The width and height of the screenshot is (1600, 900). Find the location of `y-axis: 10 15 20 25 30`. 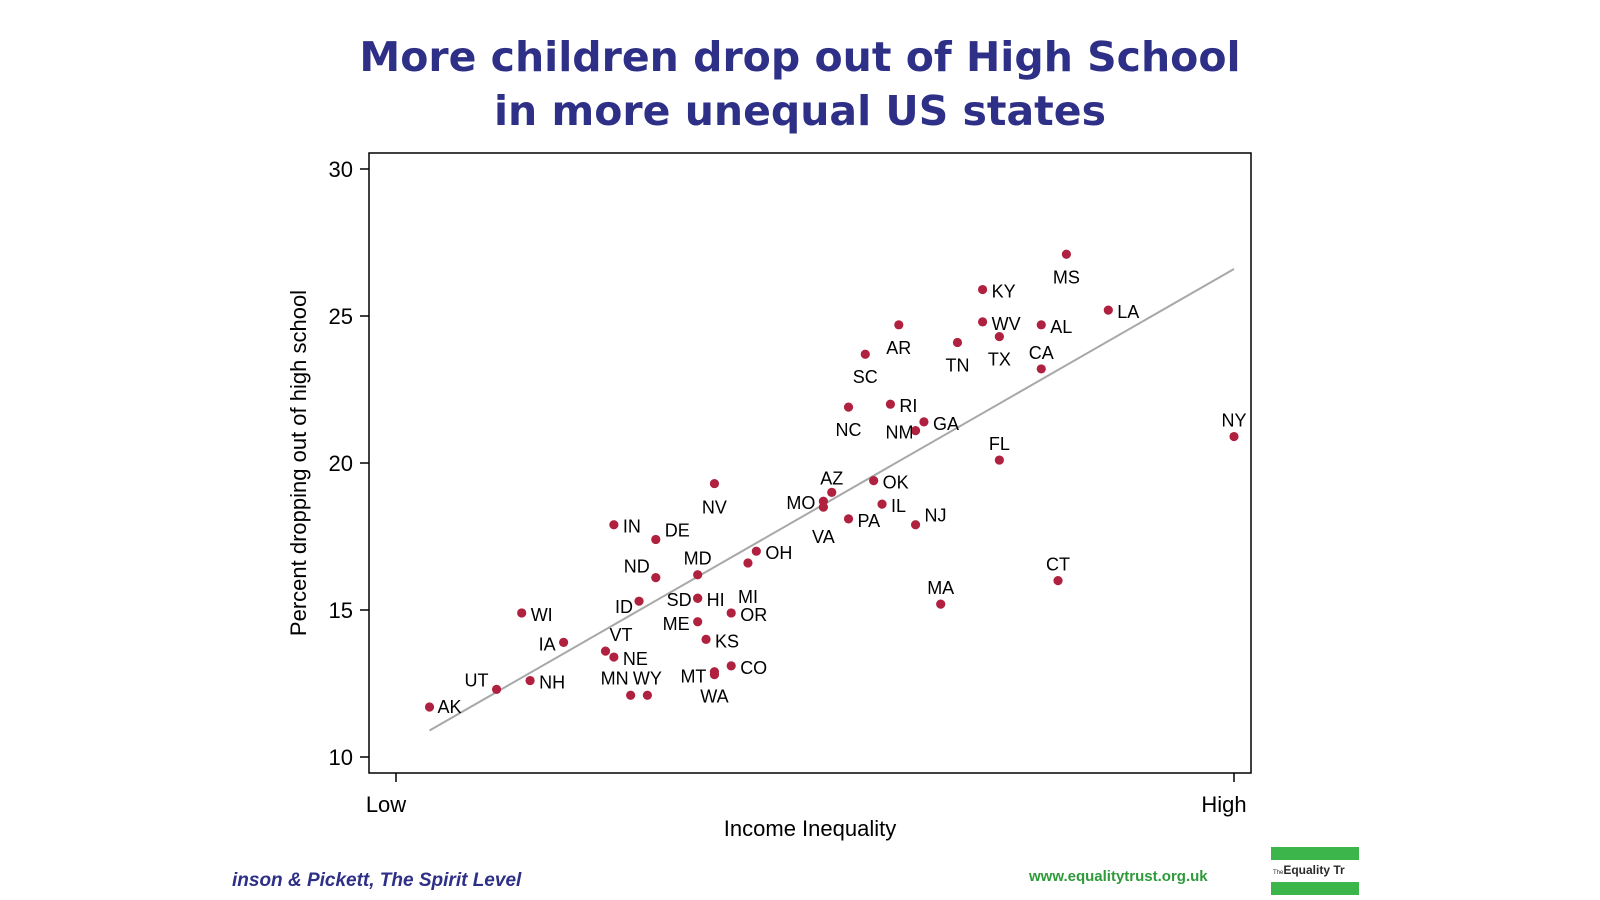

y-axis: 10 15 20 25 30 is located at coordinates (349, 463).